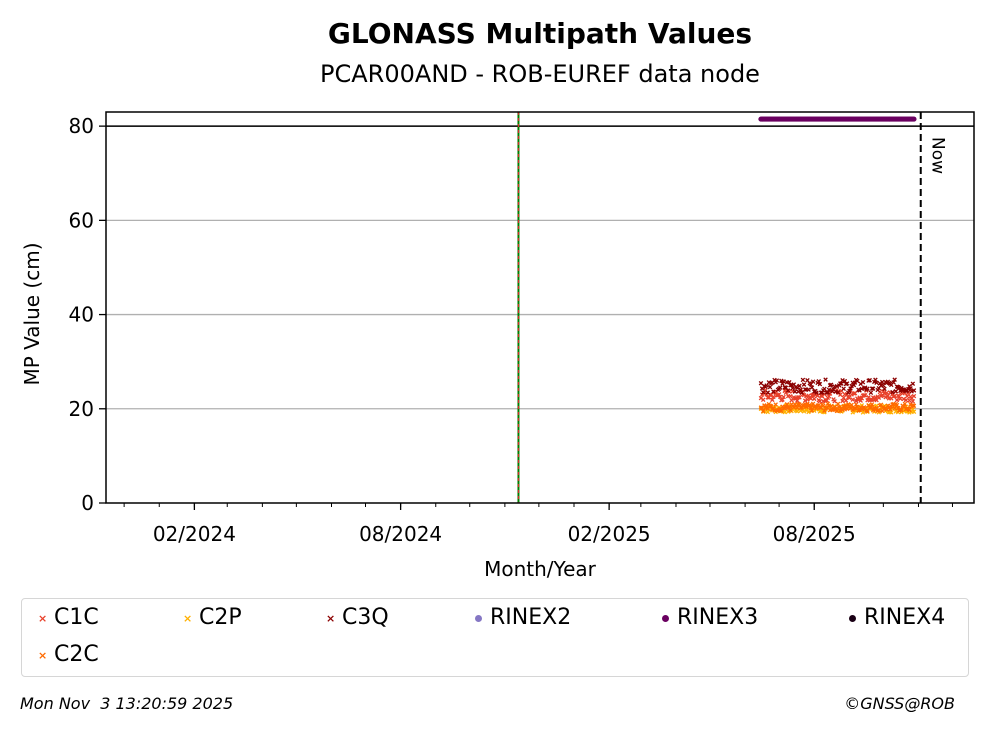 This screenshot has width=992, height=734. What do you see at coordinates (905, 617) in the screenshot?
I see `legend-label-rinex4: RINEX4` at bounding box center [905, 617].